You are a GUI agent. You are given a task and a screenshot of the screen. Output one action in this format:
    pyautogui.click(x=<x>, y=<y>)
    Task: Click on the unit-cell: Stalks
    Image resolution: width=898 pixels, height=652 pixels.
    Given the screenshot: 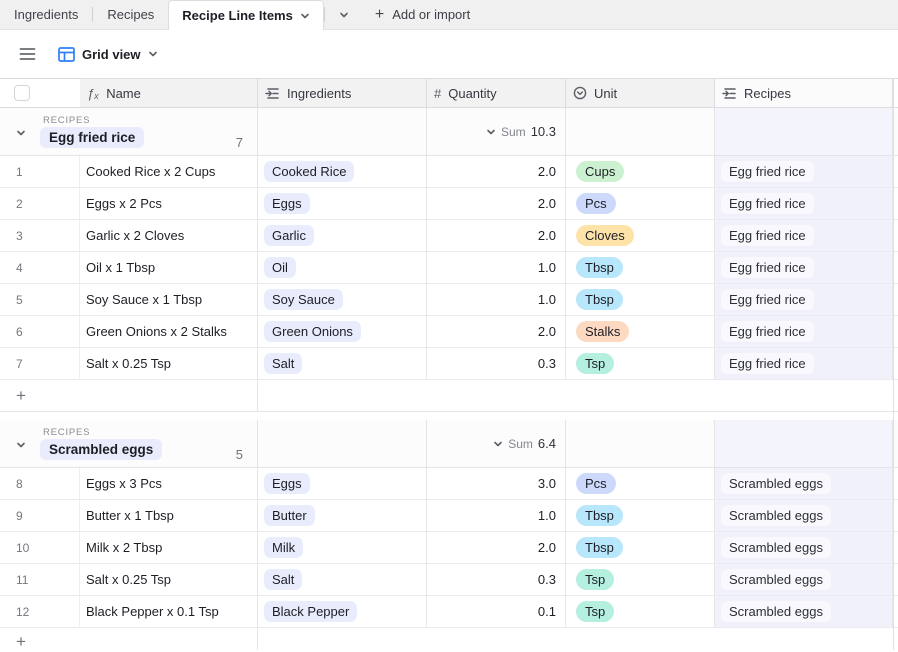 What is the action you would take?
    pyautogui.click(x=640, y=331)
    